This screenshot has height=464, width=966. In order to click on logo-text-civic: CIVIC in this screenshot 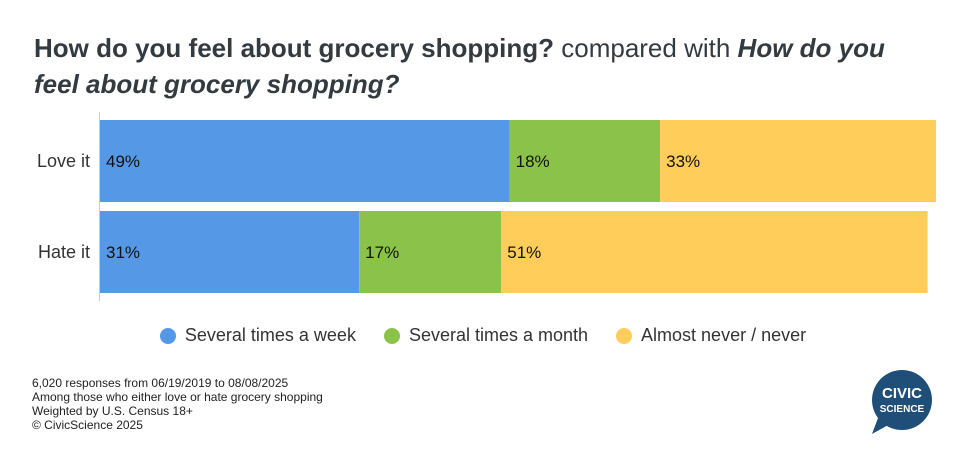, I will do `click(902, 393)`.